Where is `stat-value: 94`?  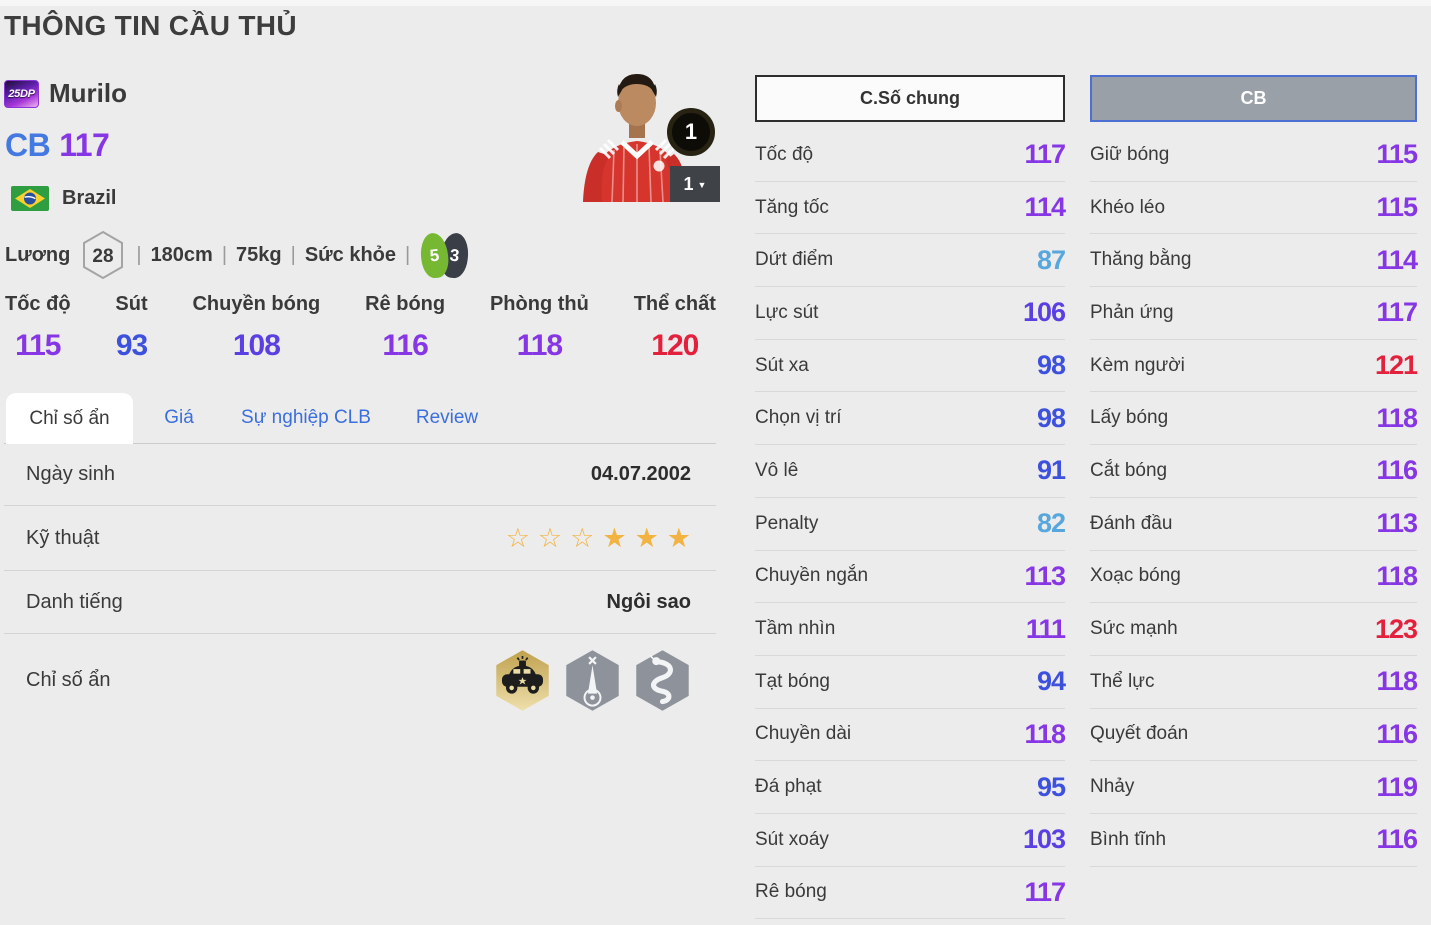 stat-value: 94 is located at coordinates (1051, 681).